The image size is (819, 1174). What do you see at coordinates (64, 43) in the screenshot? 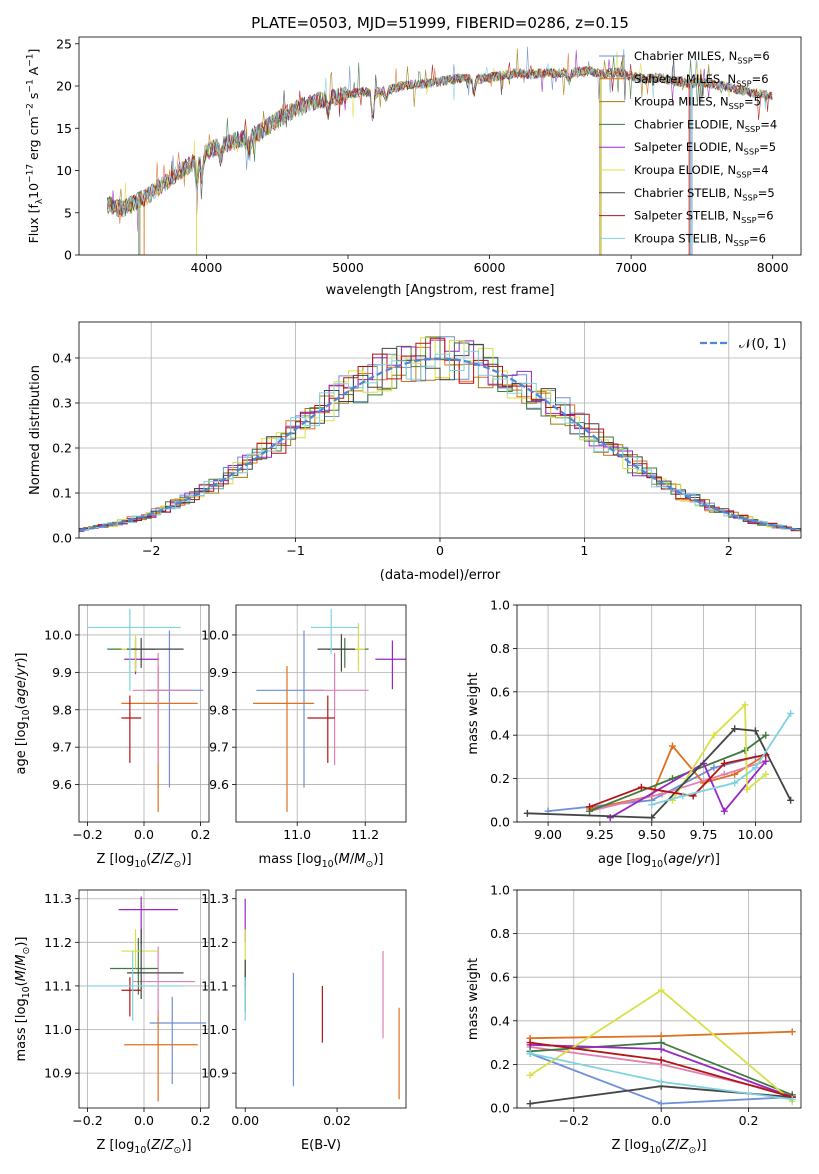
I see `y-tick-label: 25` at bounding box center [64, 43].